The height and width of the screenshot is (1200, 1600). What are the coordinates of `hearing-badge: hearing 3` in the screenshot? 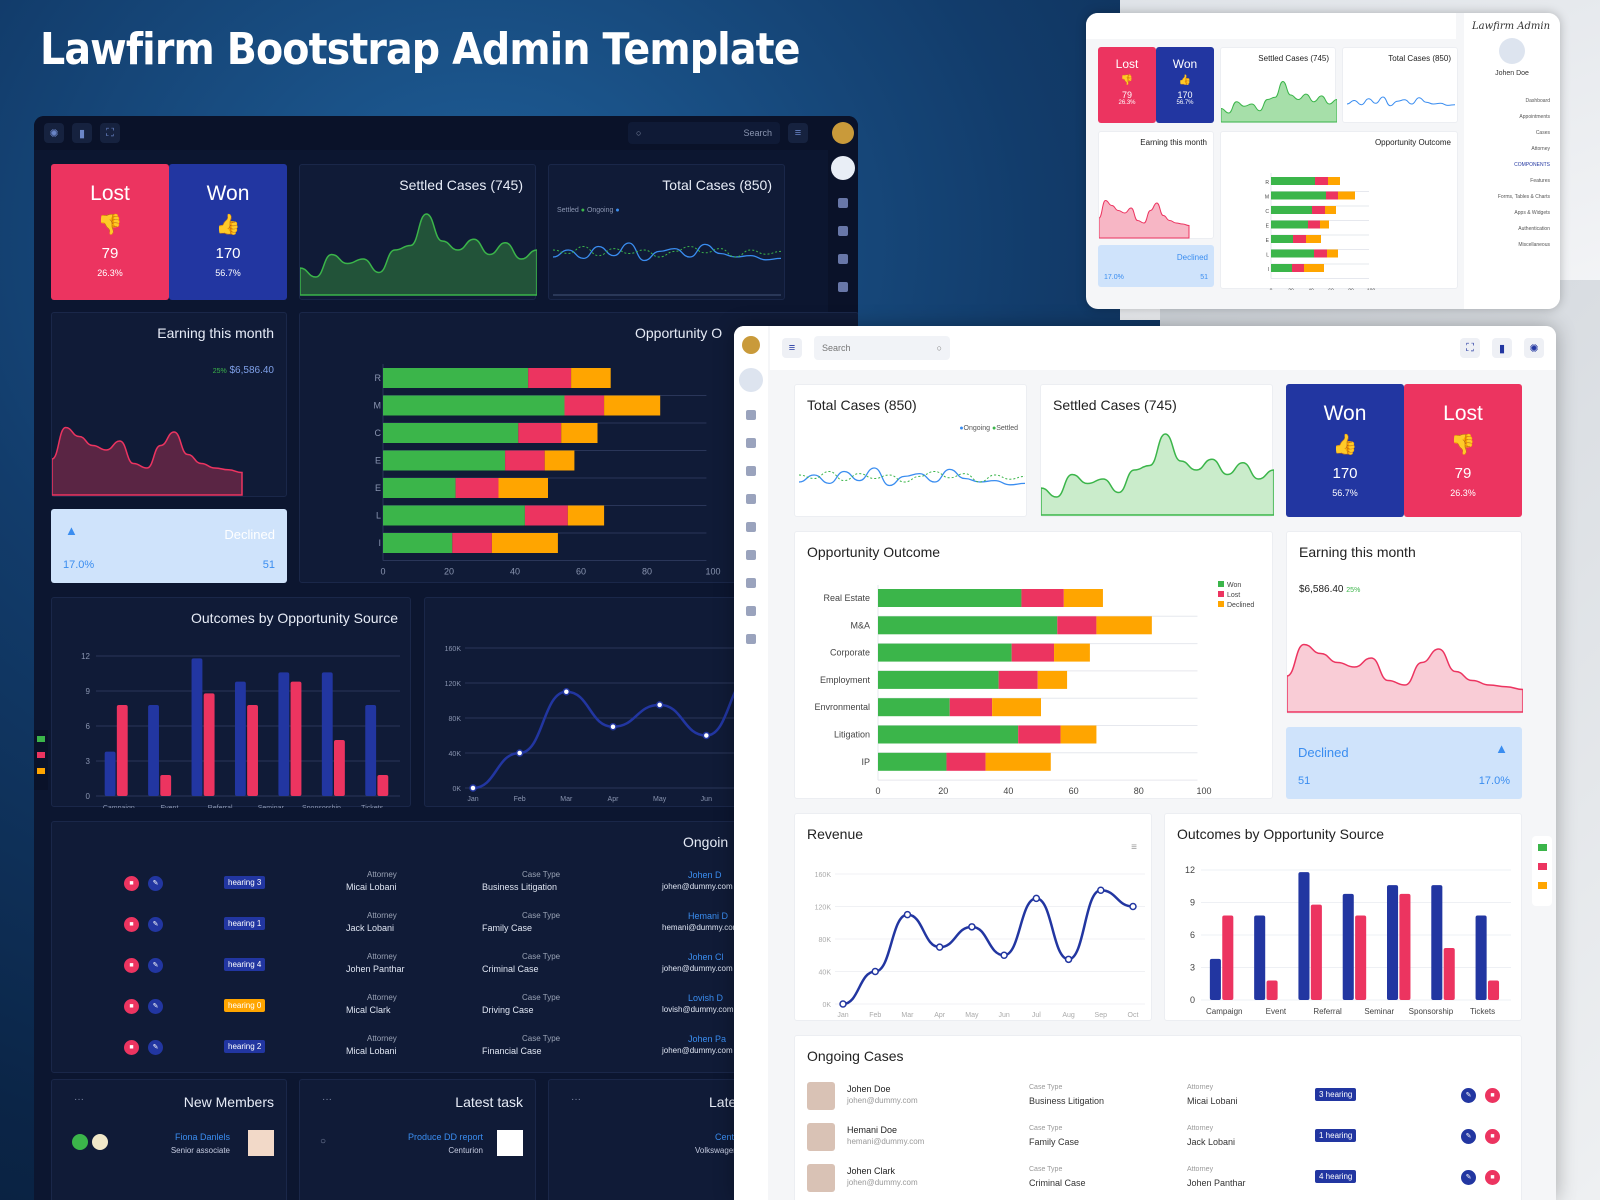 It's located at (245, 882).